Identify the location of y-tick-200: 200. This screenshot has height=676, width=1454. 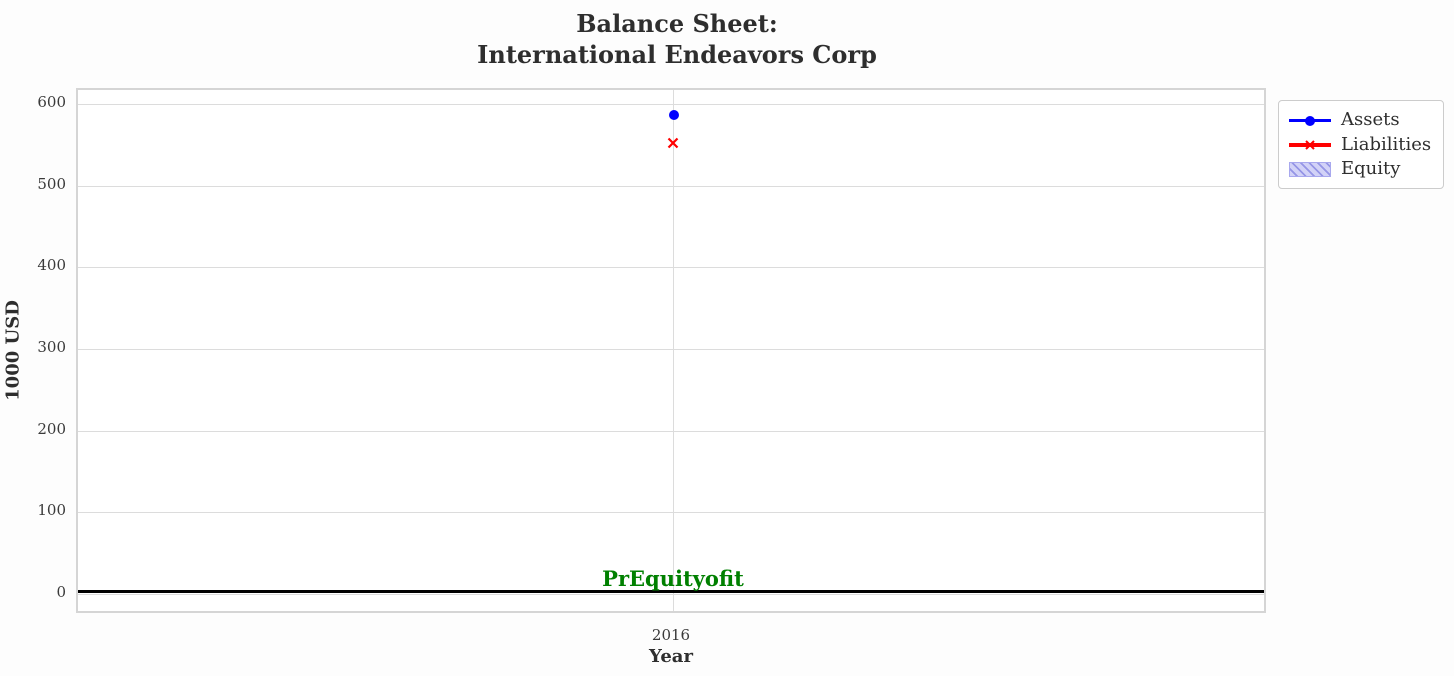
(51, 429).